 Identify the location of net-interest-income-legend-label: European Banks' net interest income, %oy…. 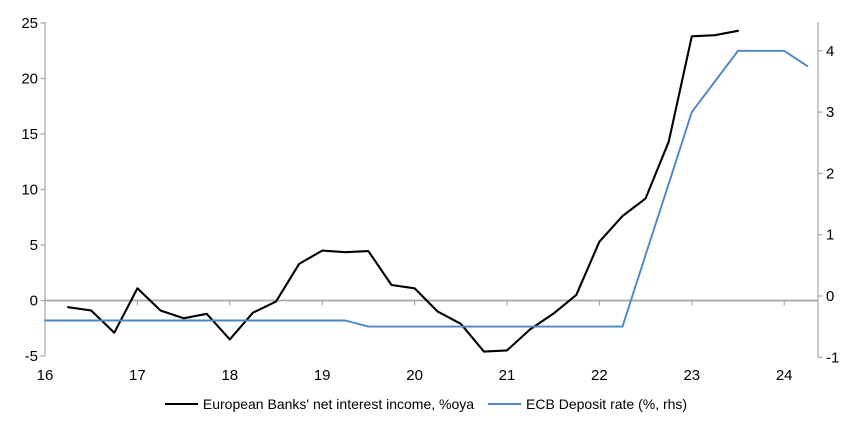
(338, 404).